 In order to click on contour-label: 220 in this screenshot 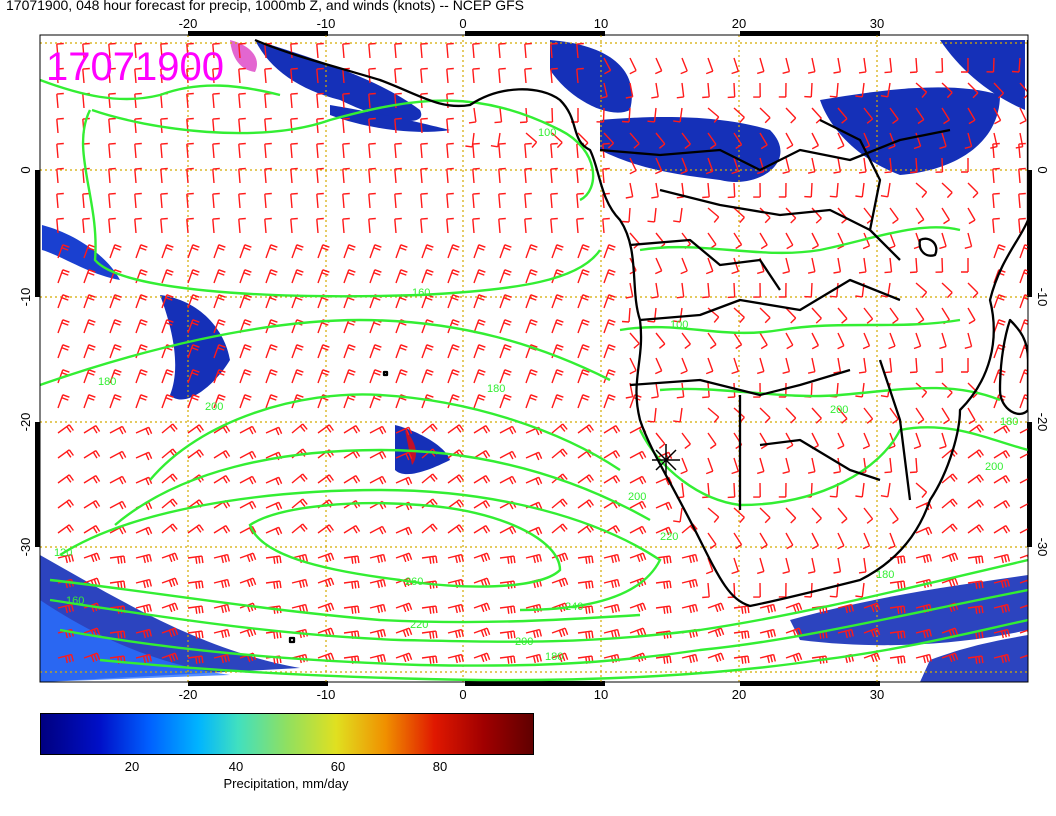, I will do `click(419, 625)`.